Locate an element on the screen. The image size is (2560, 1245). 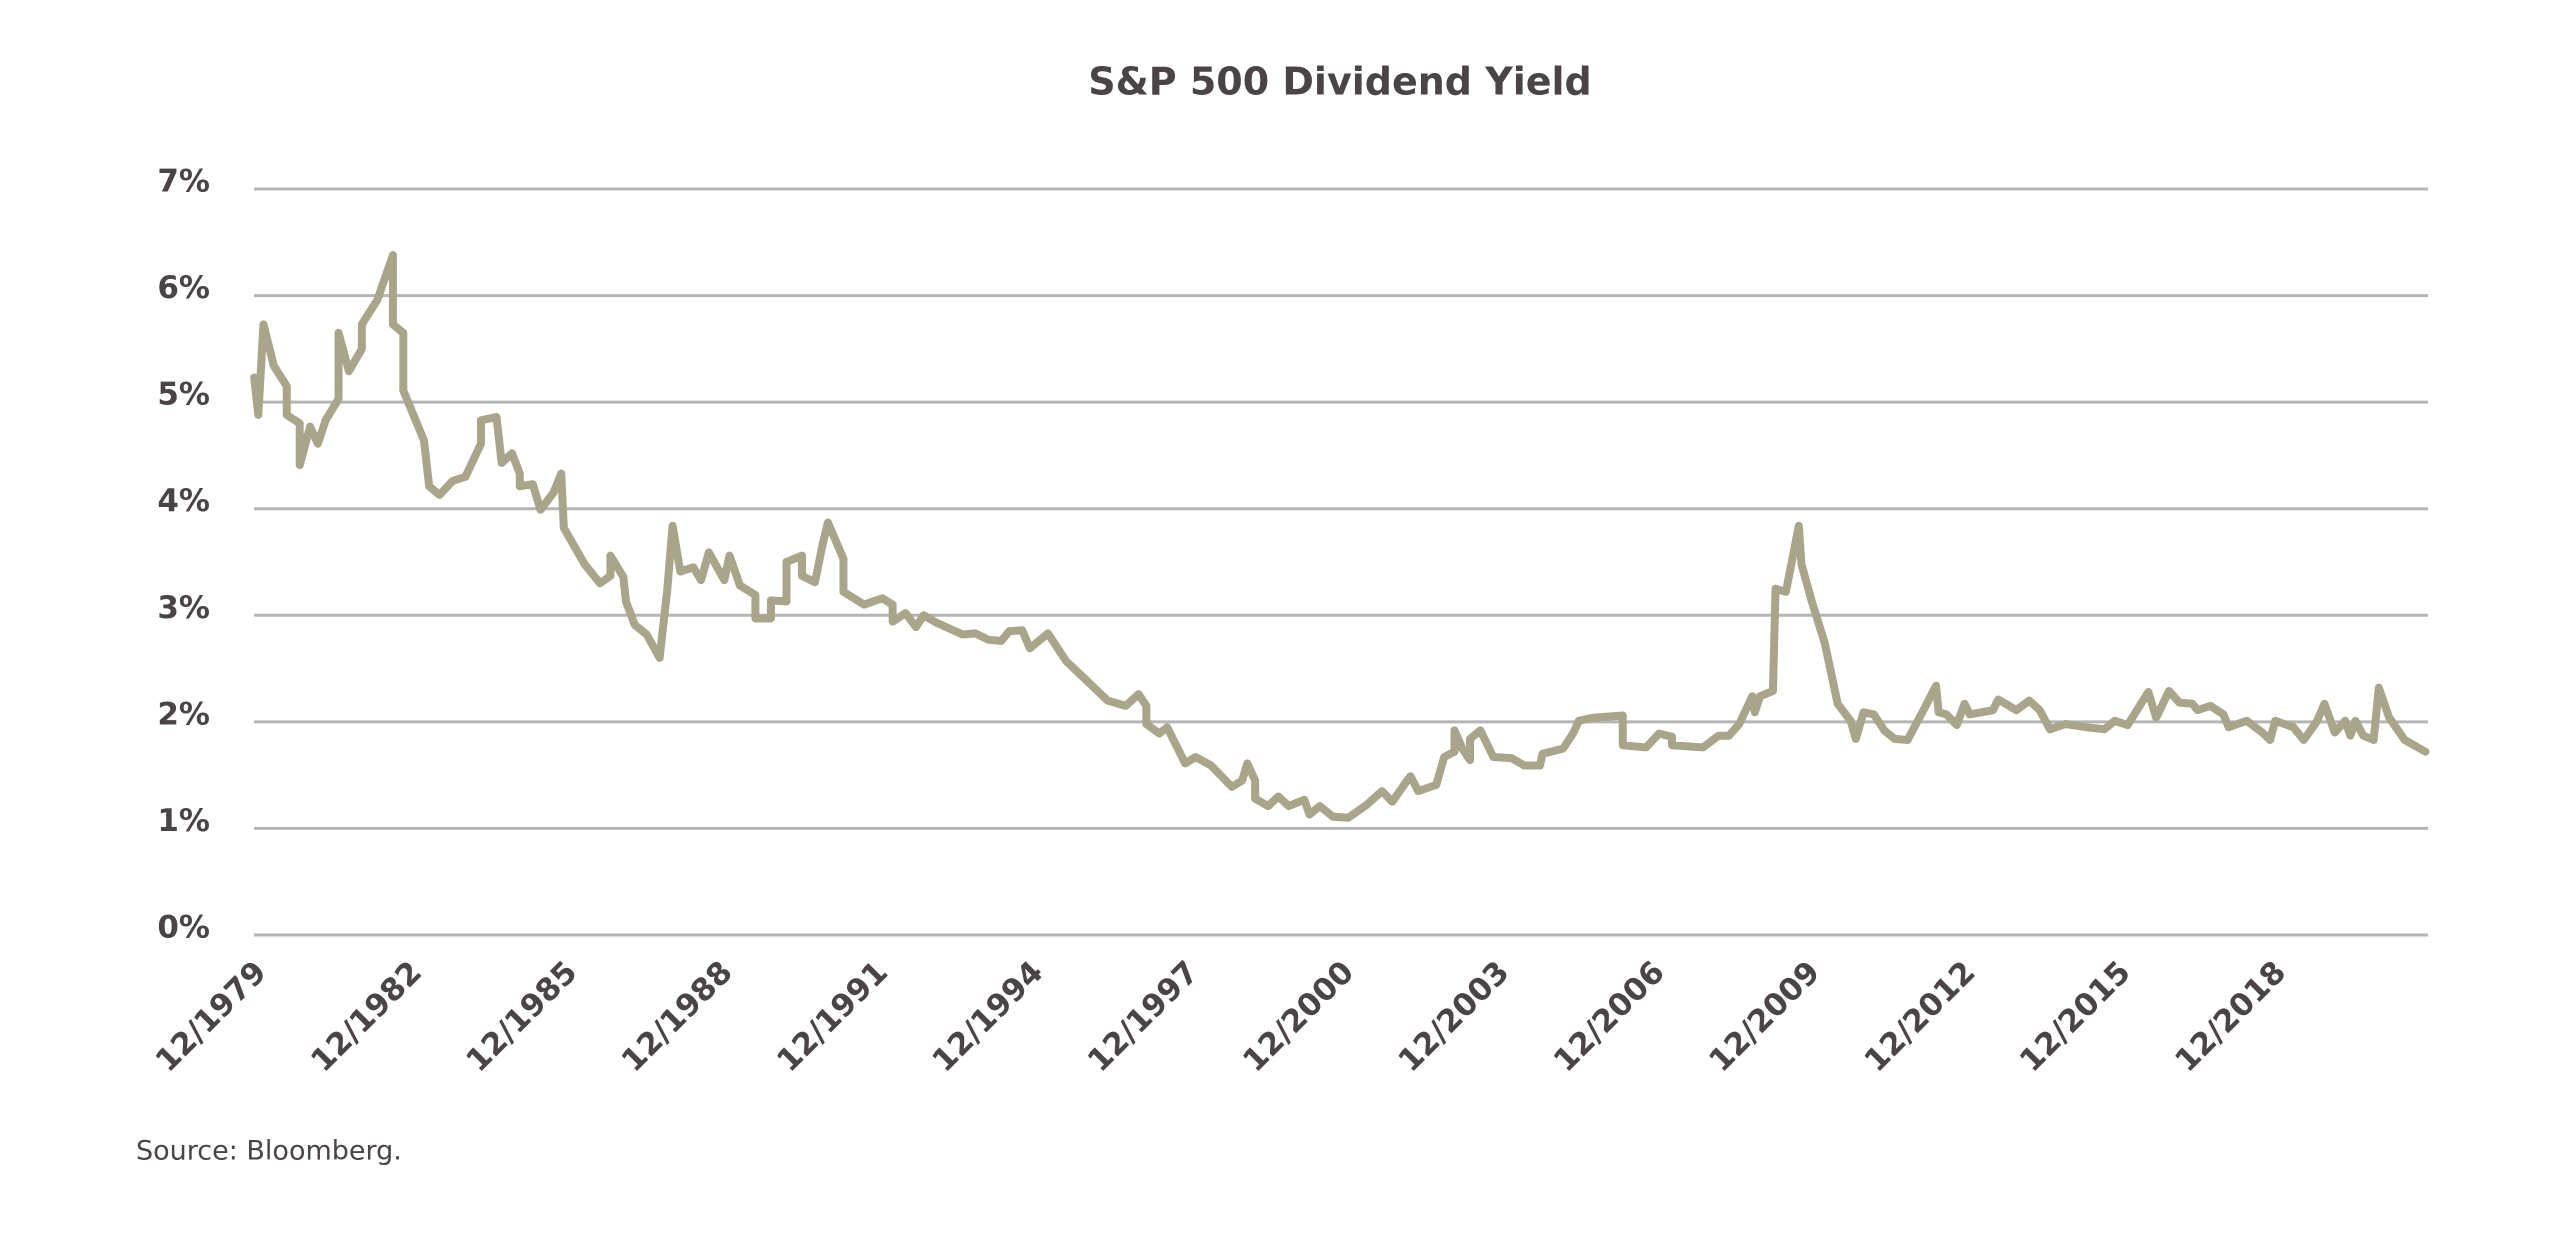
x-tick-label: 12/2015 is located at coordinates (2075, 1016).